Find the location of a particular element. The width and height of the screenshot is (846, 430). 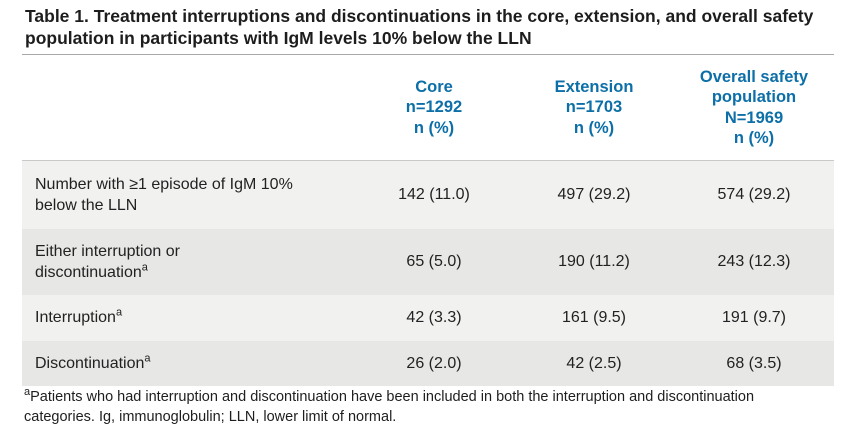

column-header-overall-safety: Overall safety population N=1969 n (%) is located at coordinates (754, 107).